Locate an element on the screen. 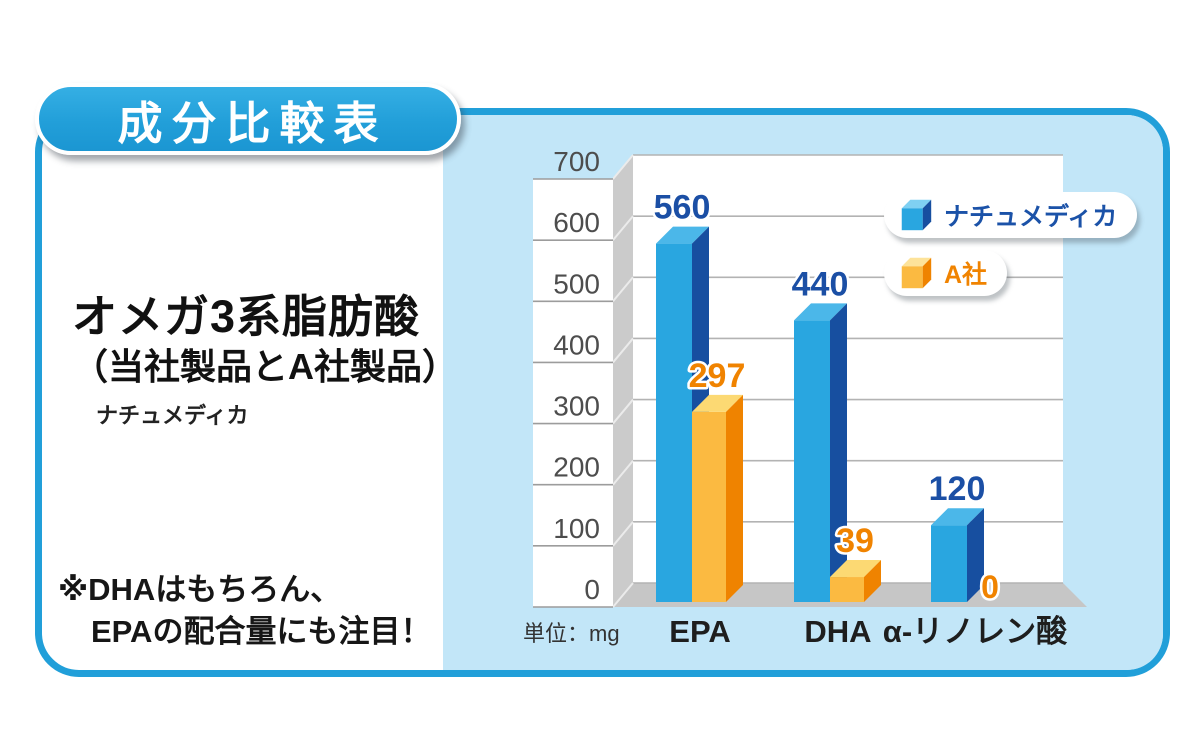 The width and height of the screenshot is (1200, 752). side-wall is located at coordinates (623, 381).